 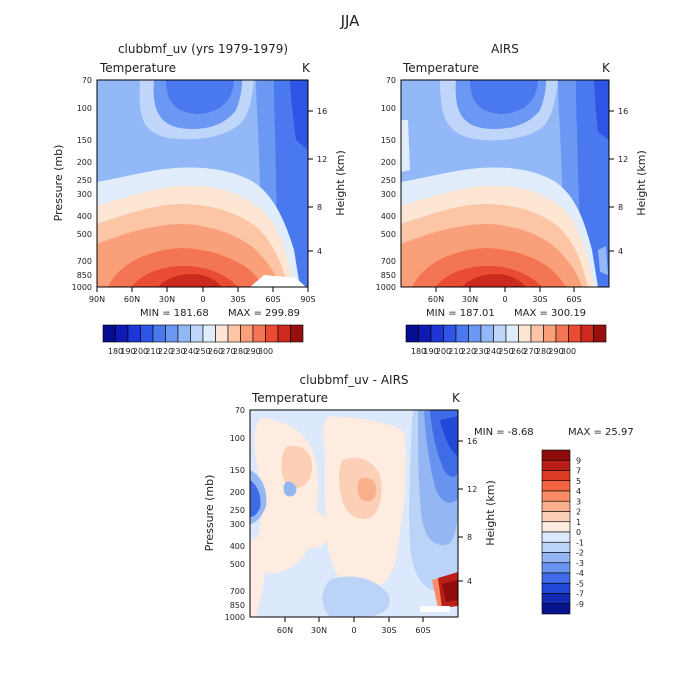 What do you see at coordinates (578, 471) in the screenshot?
I see `colorbar-label: 7` at bounding box center [578, 471].